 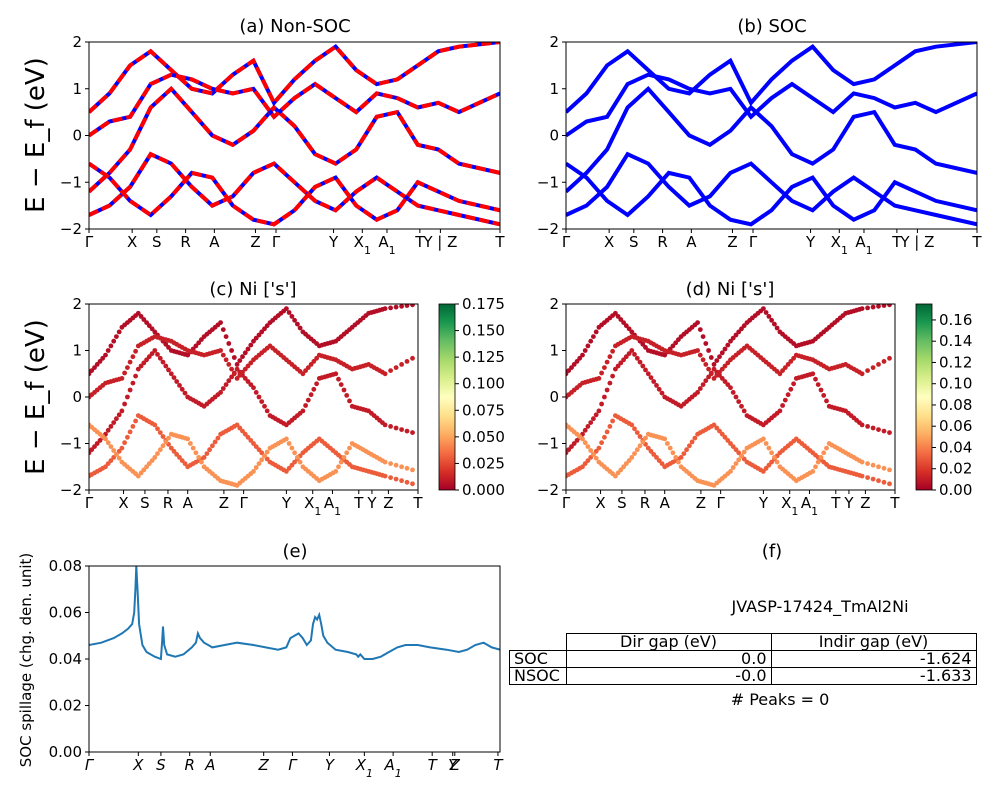 I want to click on colorbar-c: 0.000 0.025 0.050 0.075 0.100 0.125 0.150 0.175, so click(x=471, y=397).